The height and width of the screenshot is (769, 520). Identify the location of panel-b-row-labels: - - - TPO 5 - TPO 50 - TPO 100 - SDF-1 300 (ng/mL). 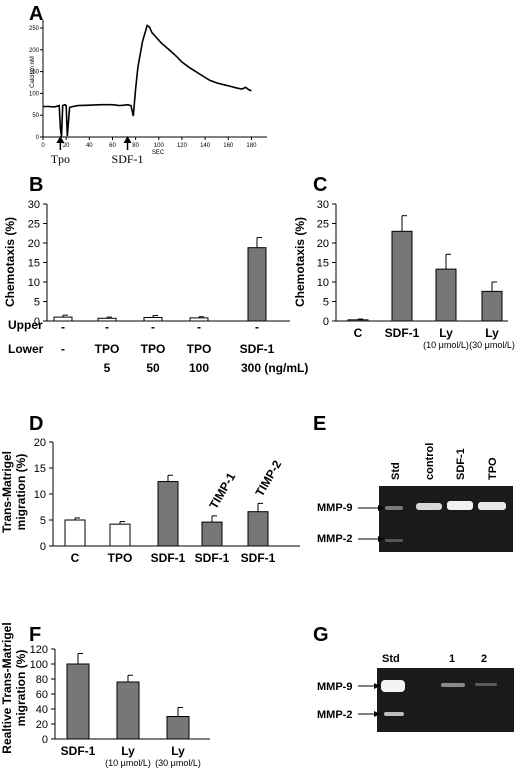
(184, 347).